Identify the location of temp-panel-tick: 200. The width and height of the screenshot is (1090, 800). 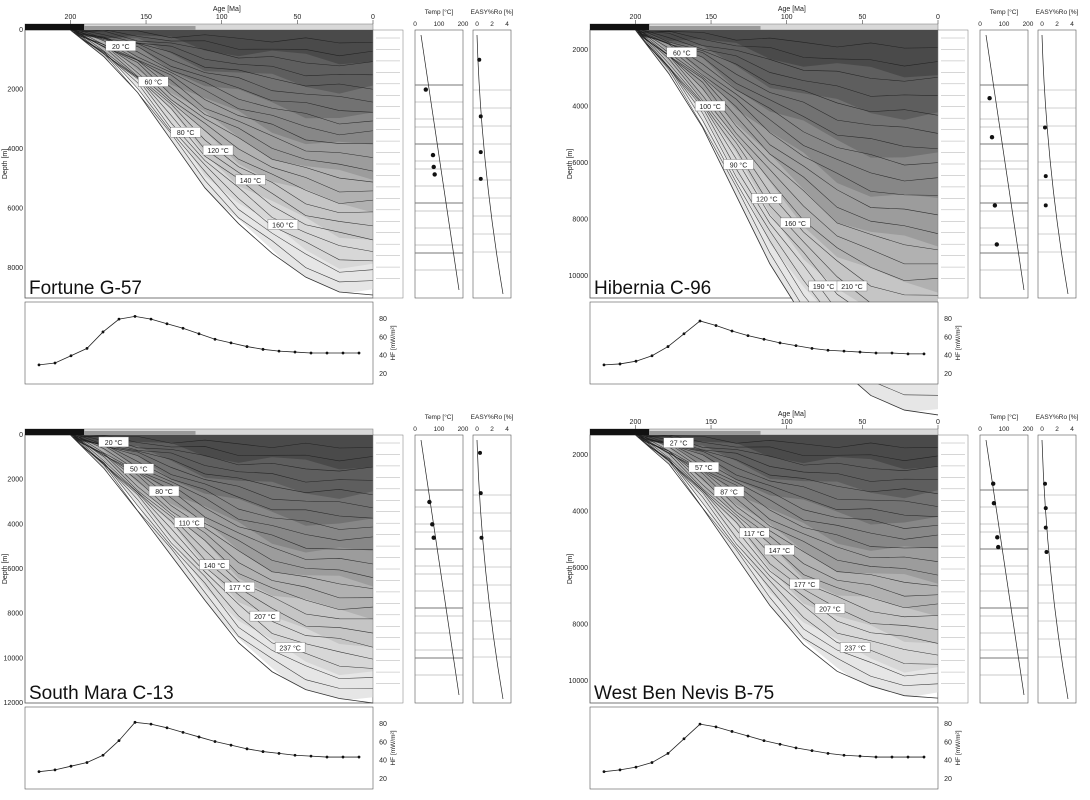
(463, 24).